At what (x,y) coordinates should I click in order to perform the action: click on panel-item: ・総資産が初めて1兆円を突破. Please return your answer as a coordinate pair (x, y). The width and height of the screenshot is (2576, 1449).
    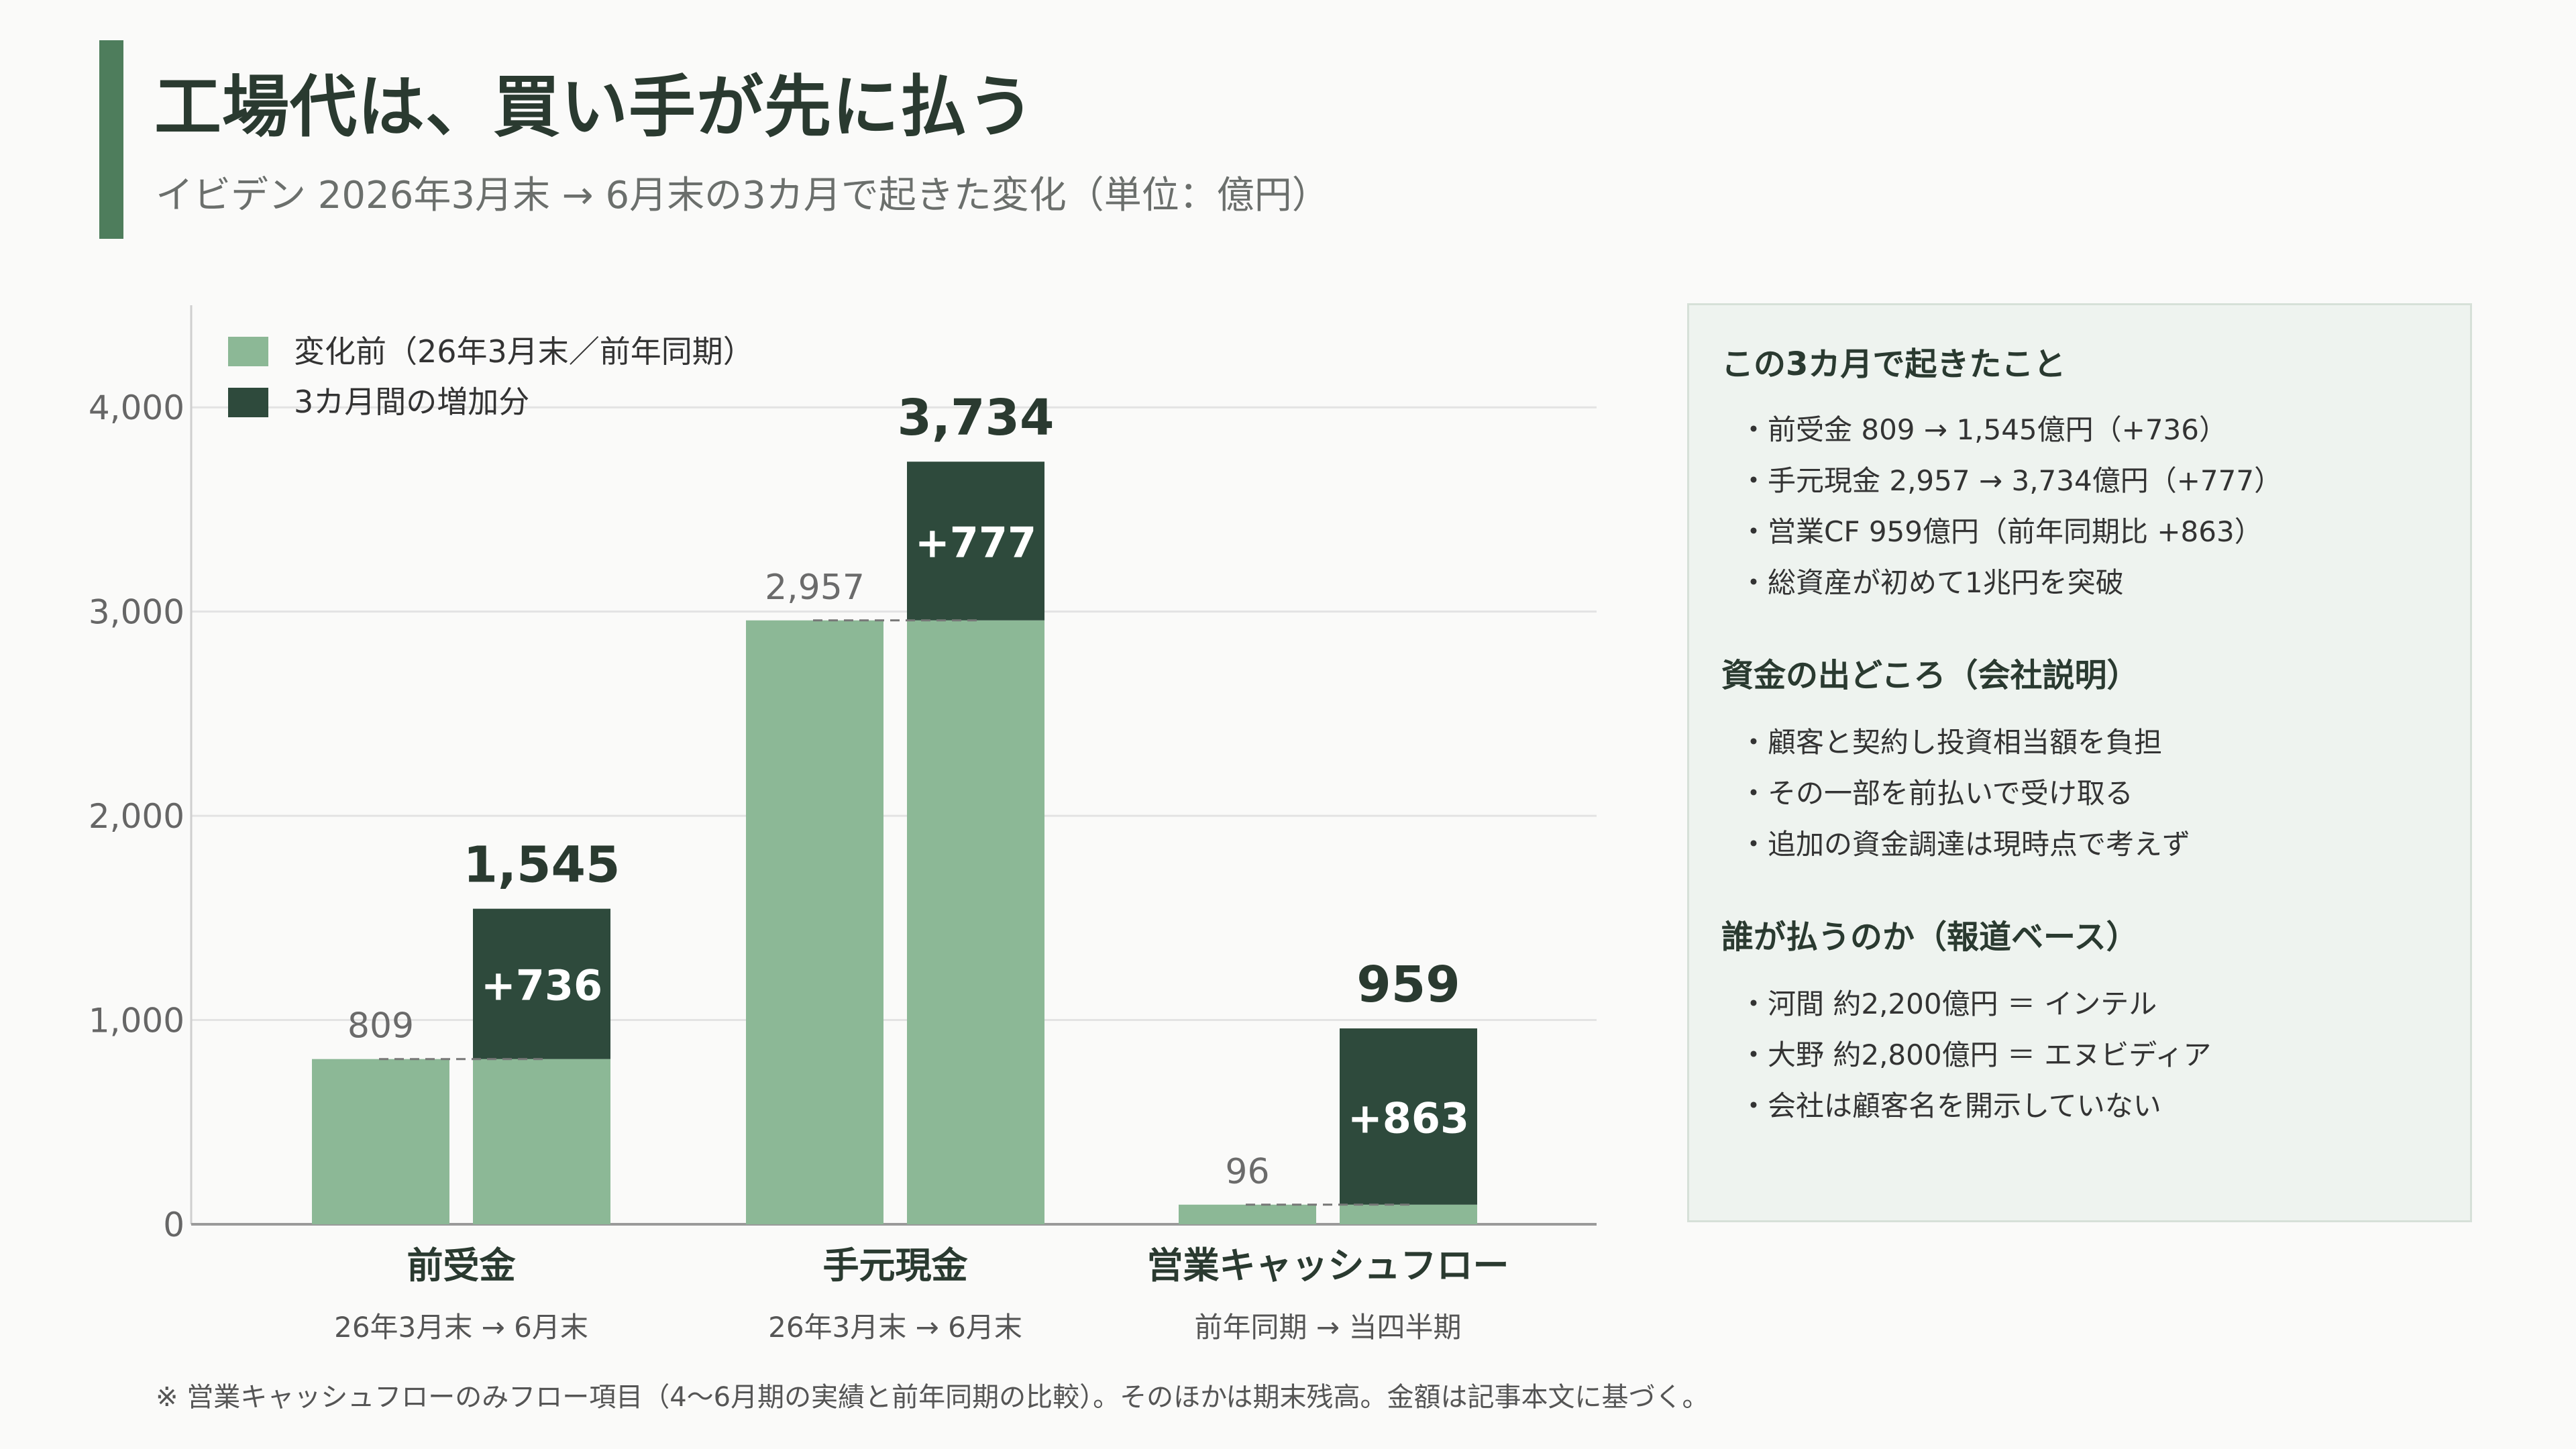
    Looking at the image, I should click on (1931, 582).